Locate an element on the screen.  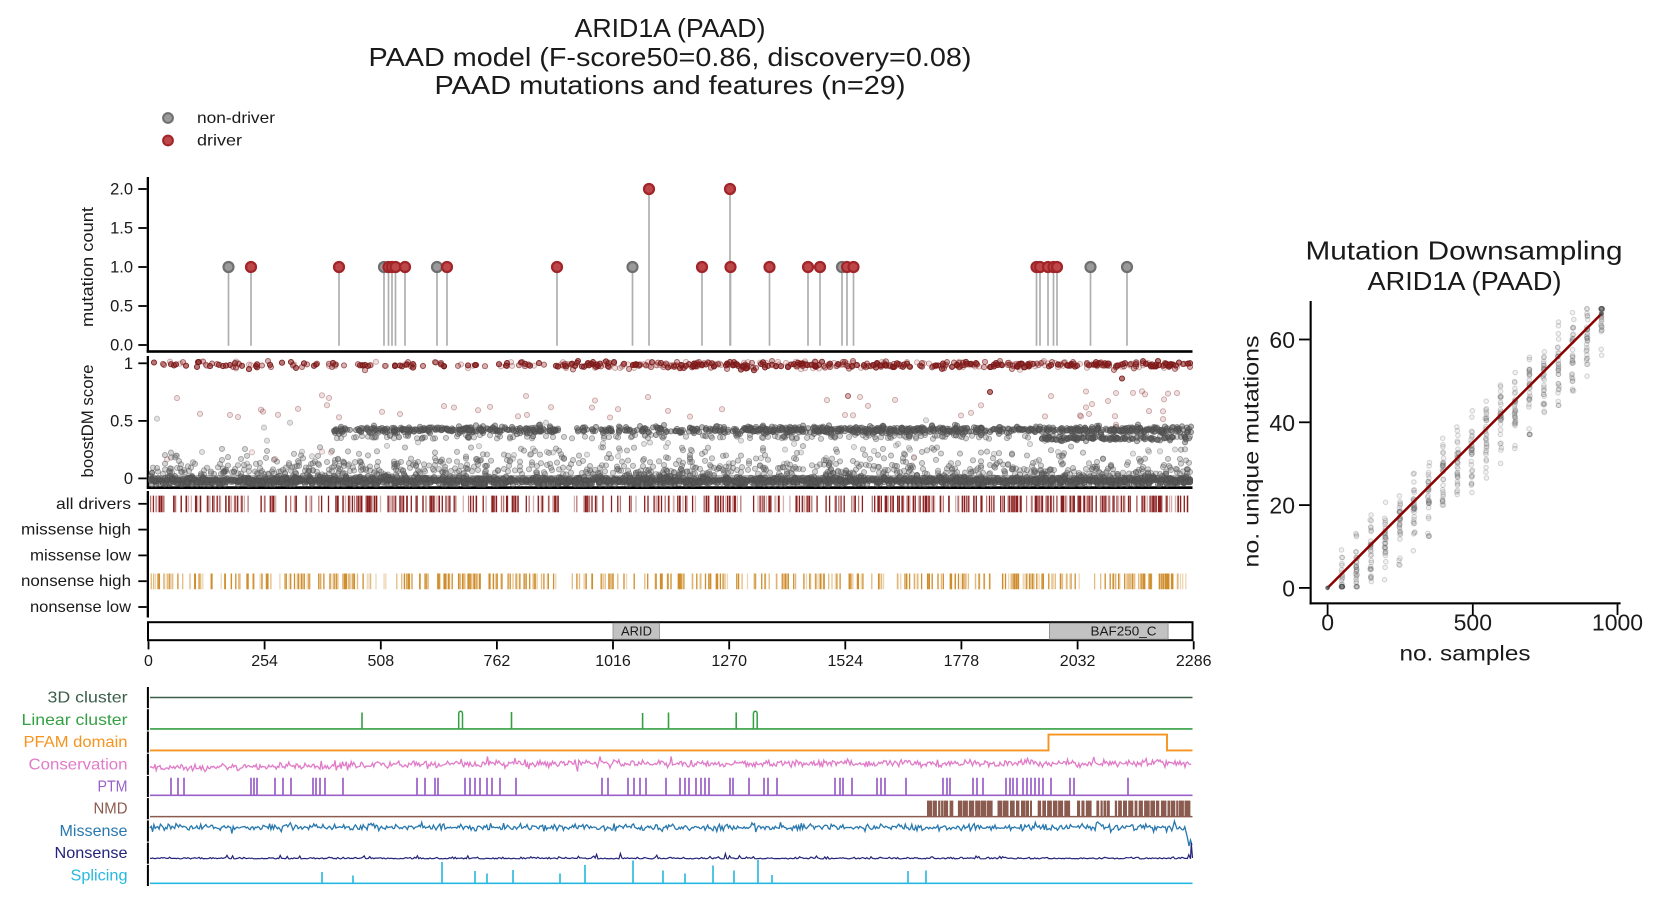
svg-text: no. unique mutations is located at coordinates (1252, 452).